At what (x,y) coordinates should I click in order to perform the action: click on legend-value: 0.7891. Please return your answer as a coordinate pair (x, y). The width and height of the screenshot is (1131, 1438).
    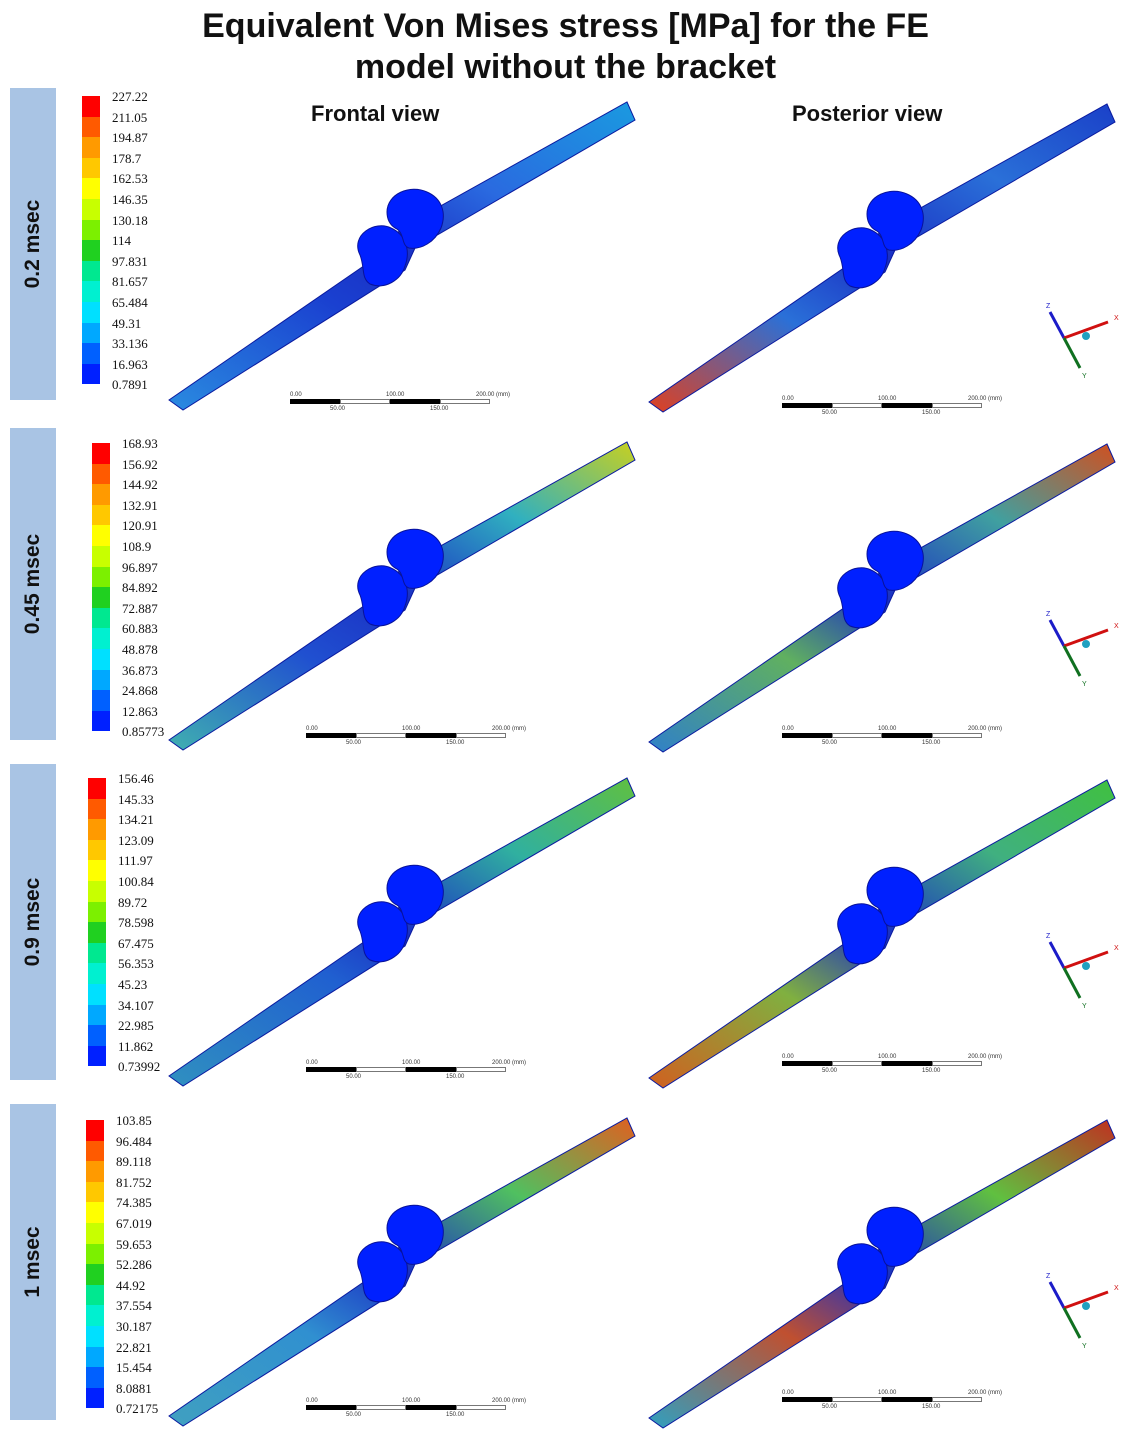
    Looking at the image, I should click on (130, 385).